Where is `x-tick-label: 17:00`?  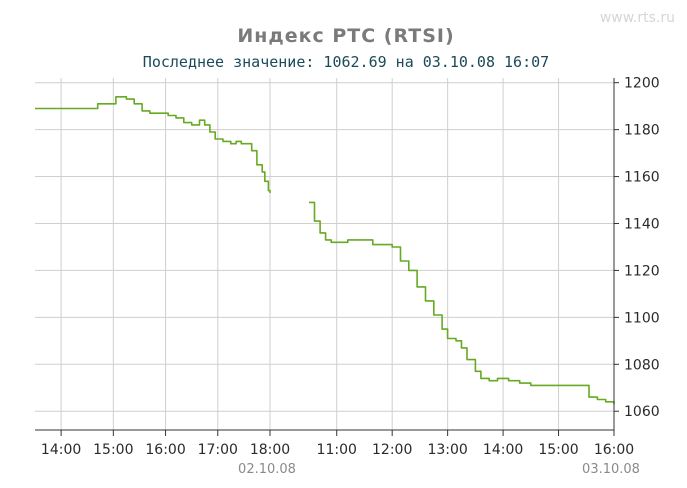 x-tick-label: 17:00 is located at coordinates (218, 450).